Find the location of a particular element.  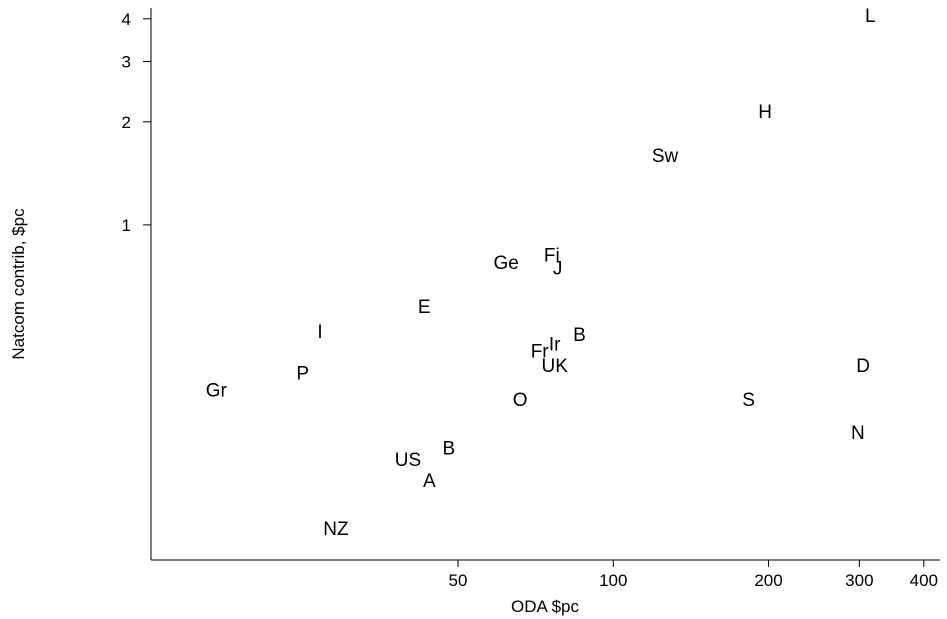

data-point-label: US is located at coordinates (408, 460).